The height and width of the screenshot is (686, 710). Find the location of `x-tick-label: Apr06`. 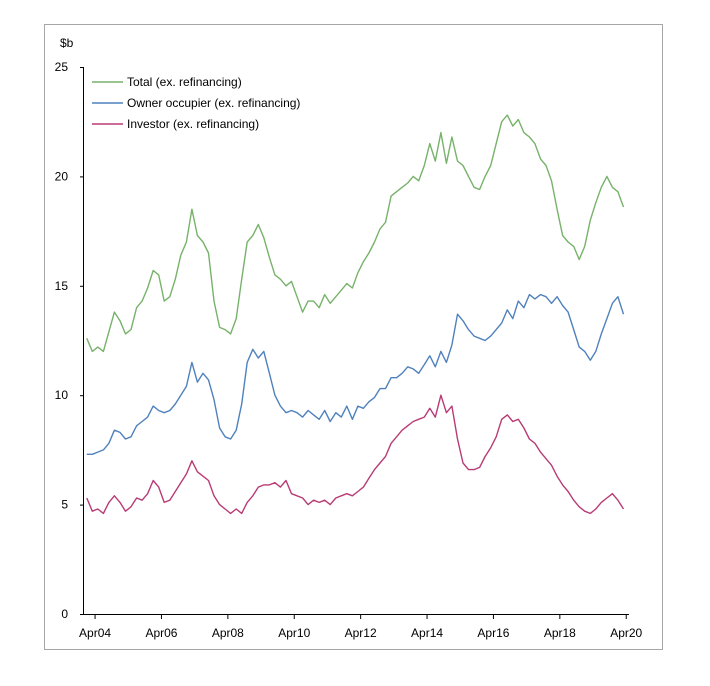

x-tick-label: Apr06 is located at coordinates (161, 633).